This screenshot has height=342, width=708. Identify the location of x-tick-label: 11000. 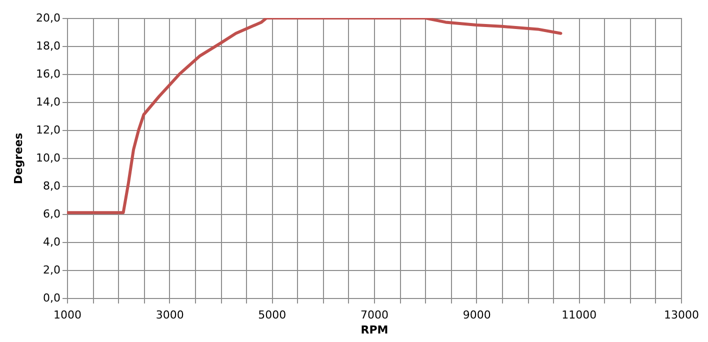
(579, 315).